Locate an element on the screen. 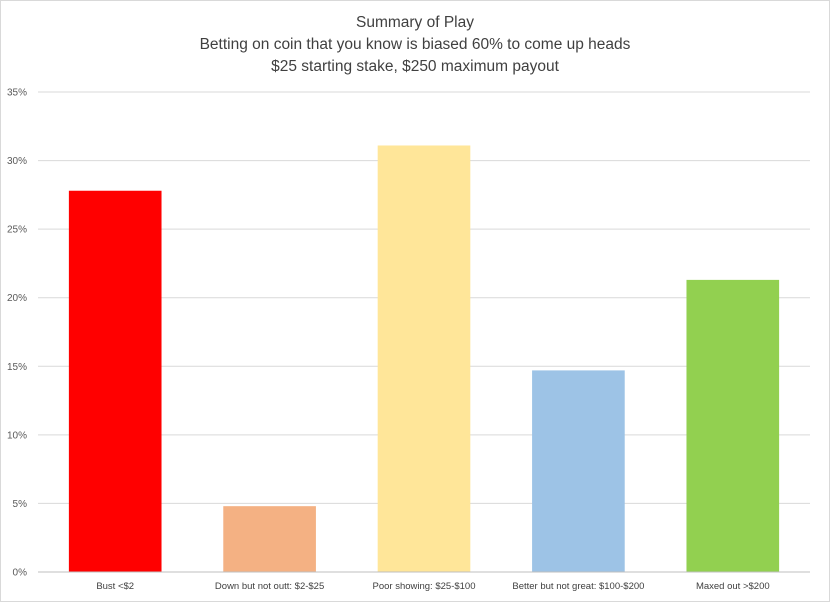 The width and height of the screenshot is (830, 602). y-tick-label: 15% is located at coordinates (17, 367).